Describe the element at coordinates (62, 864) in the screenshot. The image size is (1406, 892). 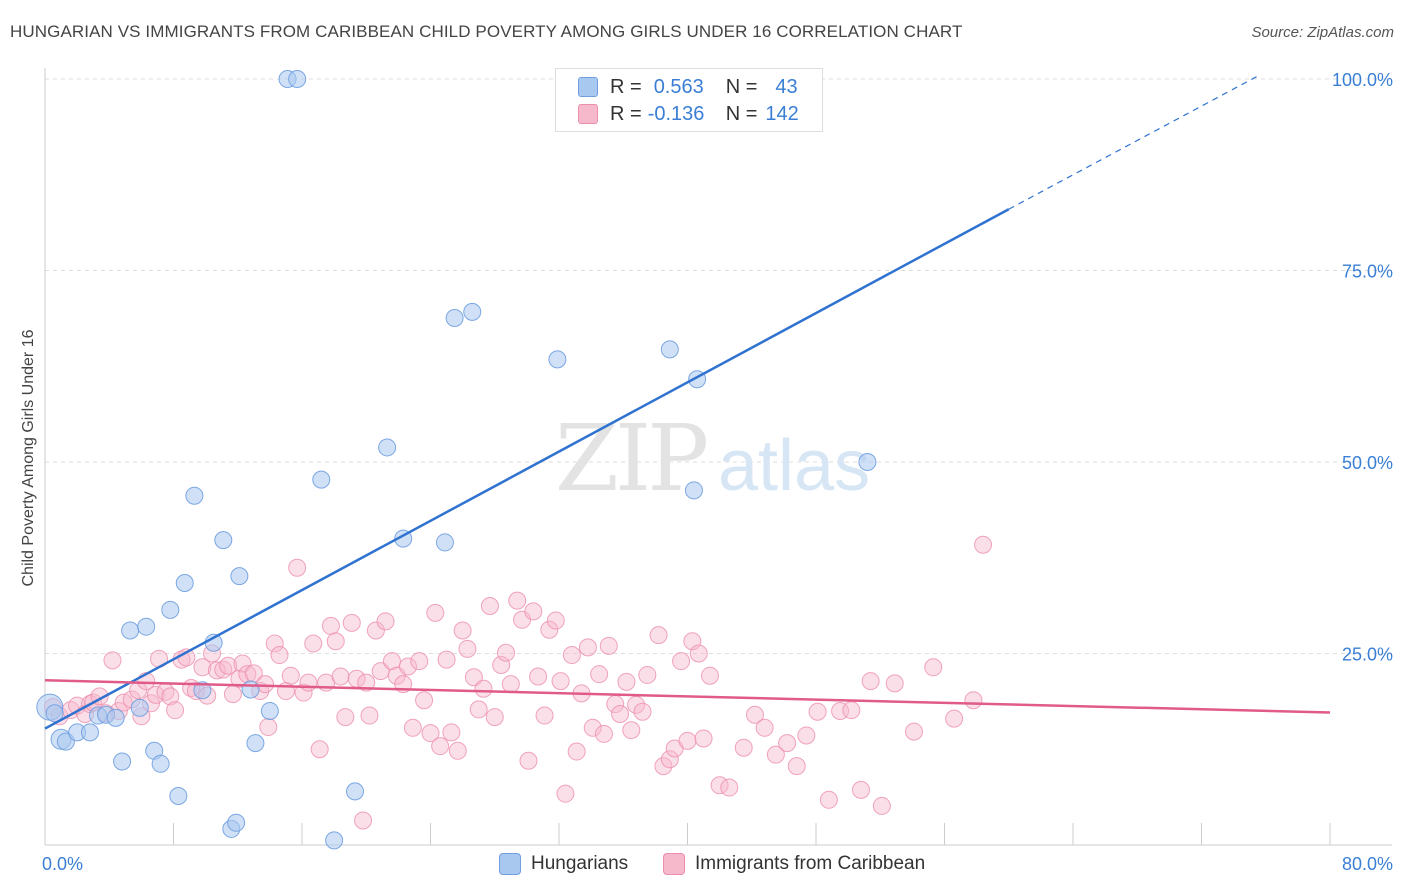
I see `x-tick-label: 0.0%` at that location.